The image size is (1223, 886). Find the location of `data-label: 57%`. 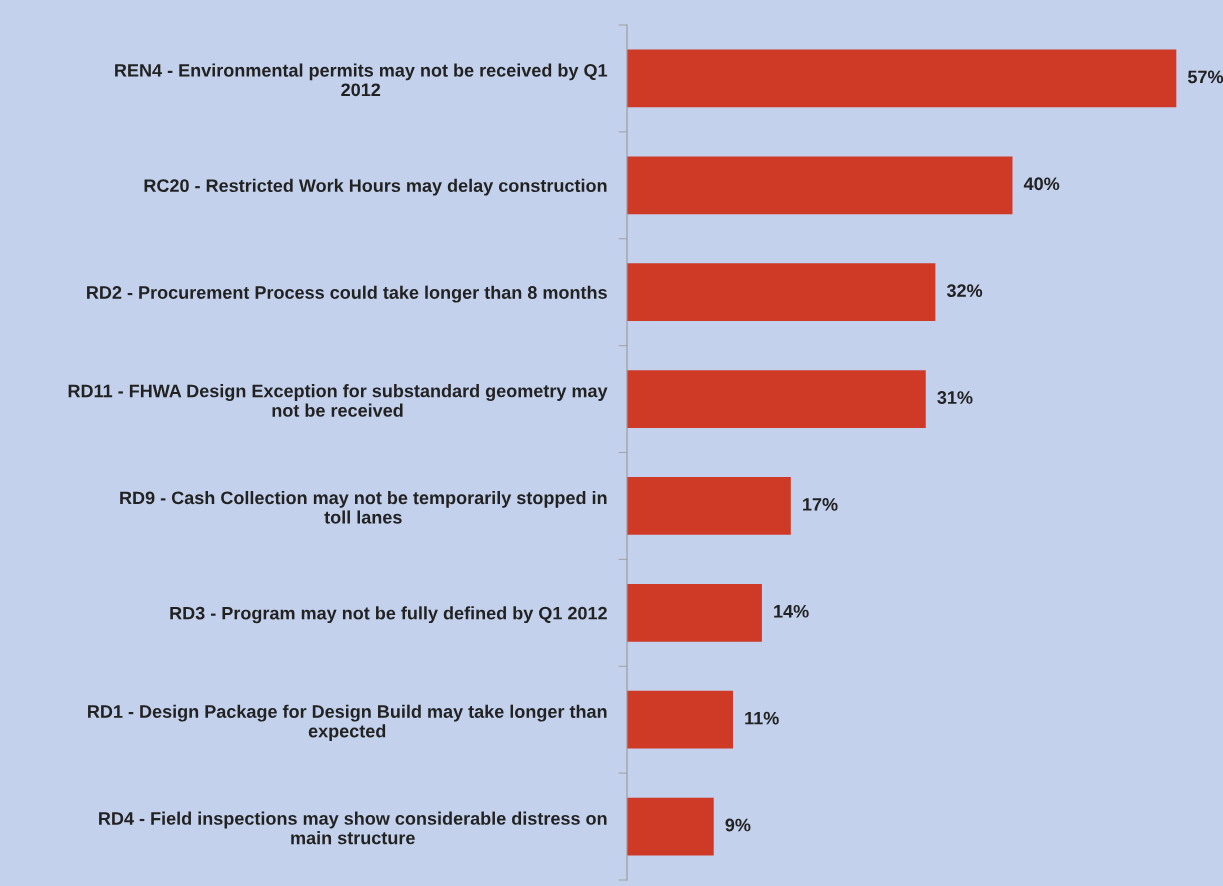

data-label: 57% is located at coordinates (1205, 77).